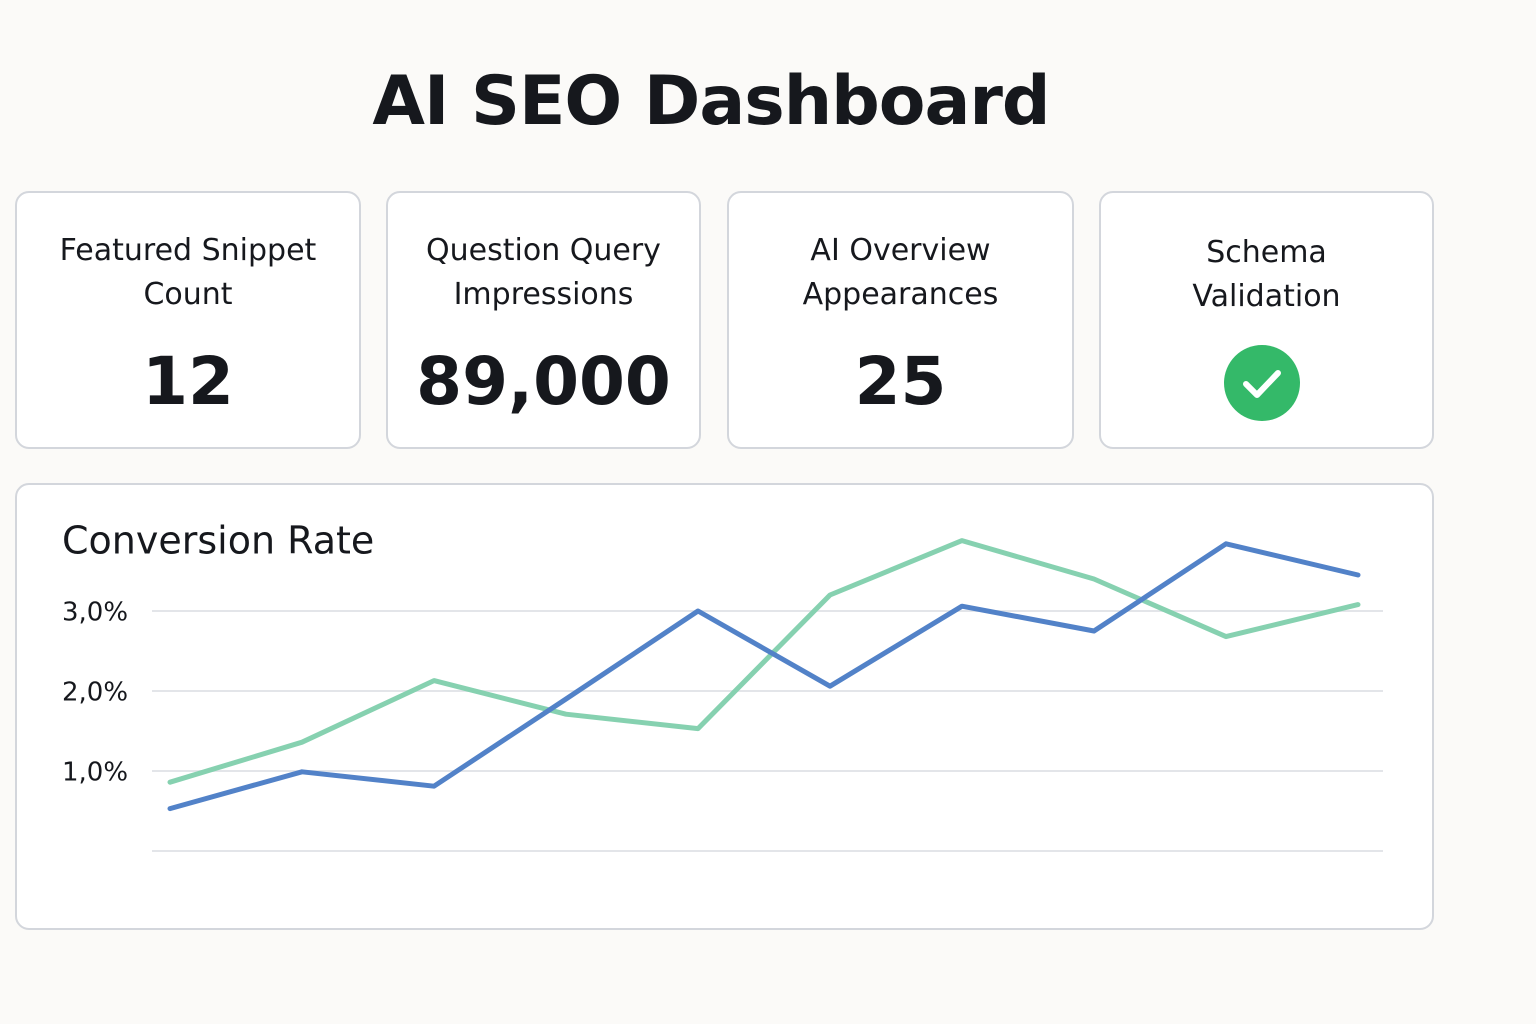 This screenshot has height=1024, width=1536. Describe the element at coordinates (900, 320) in the screenshot. I see `metric-card: AI Overview Appearances 25` at that location.